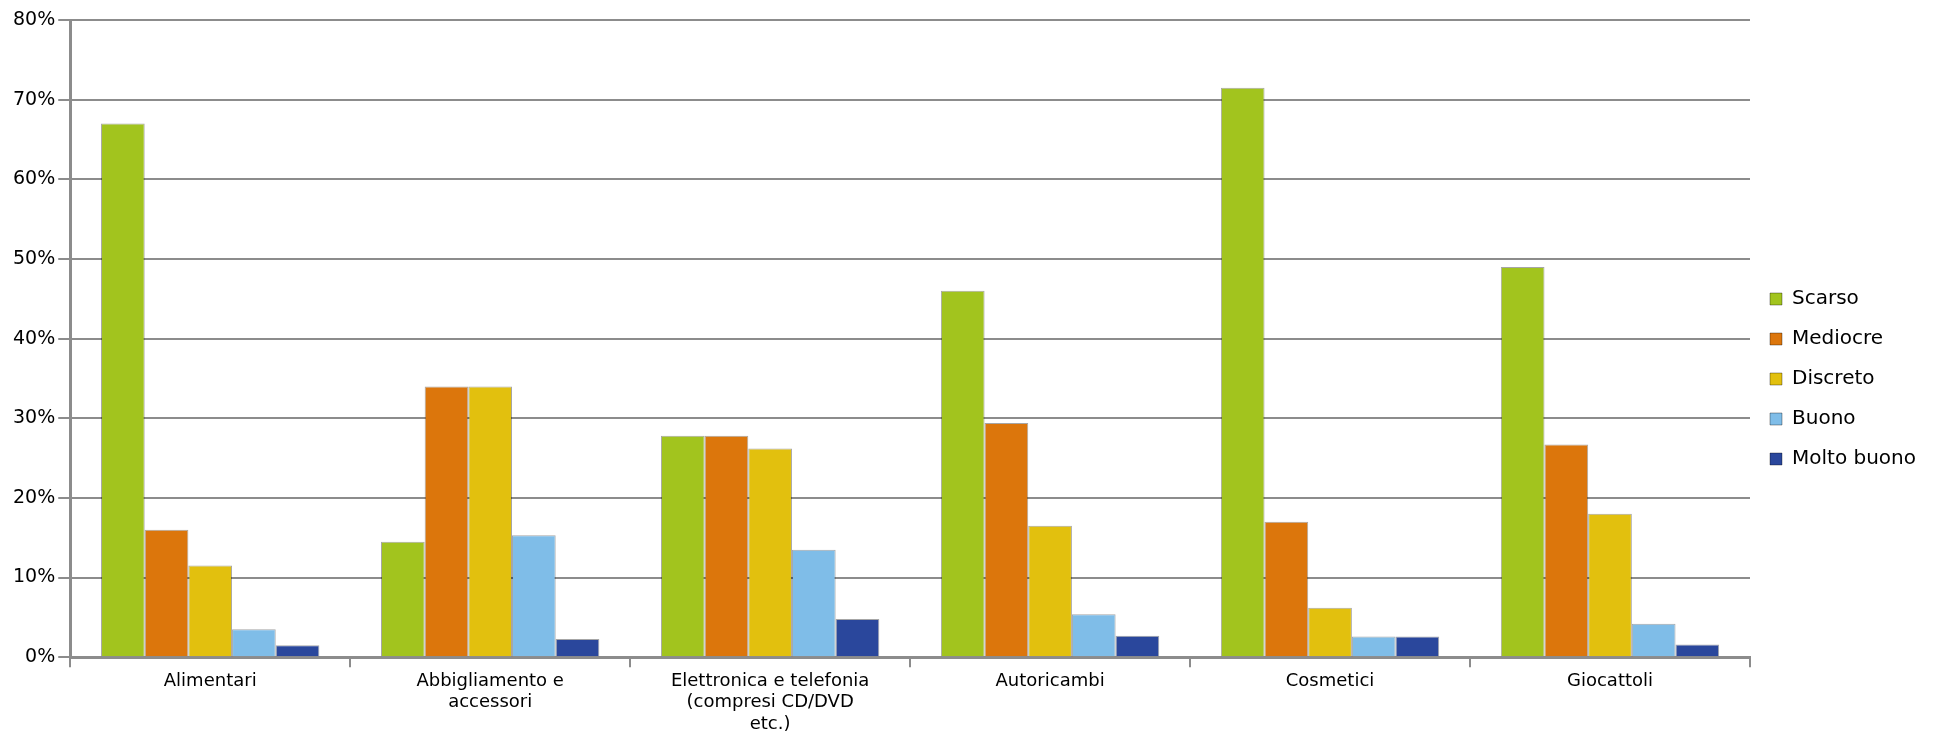 This screenshot has height=742, width=1946. What do you see at coordinates (1833, 377) in the screenshot?
I see `legend-label: Discreto` at bounding box center [1833, 377].